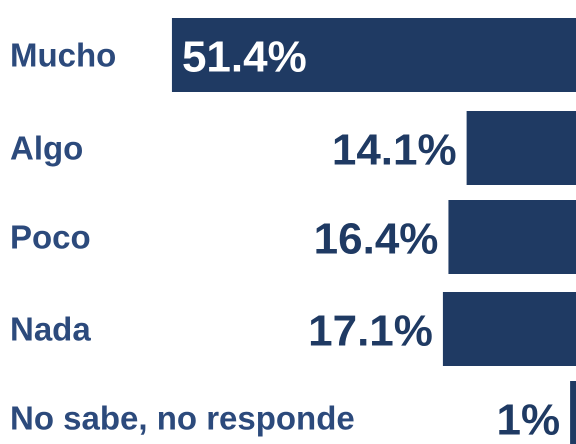 The height and width of the screenshot is (444, 576). Describe the element at coordinates (50, 329) in the screenshot. I see `category-label: Nada` at that location.